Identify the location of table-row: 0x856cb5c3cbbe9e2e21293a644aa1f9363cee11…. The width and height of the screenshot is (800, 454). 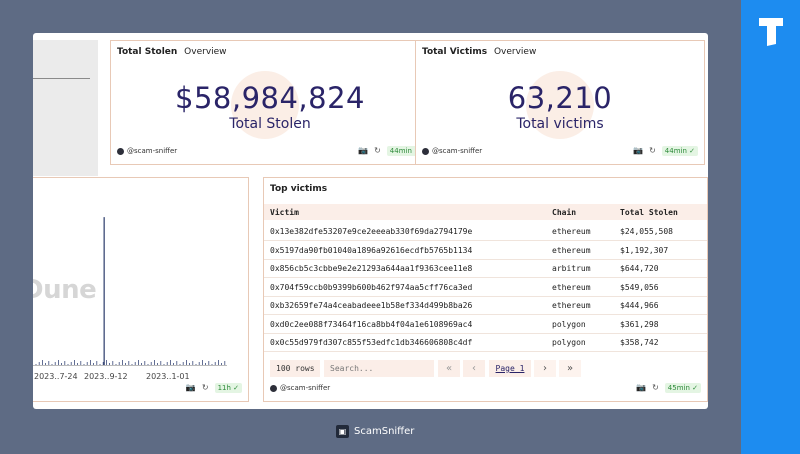
(485, 268).